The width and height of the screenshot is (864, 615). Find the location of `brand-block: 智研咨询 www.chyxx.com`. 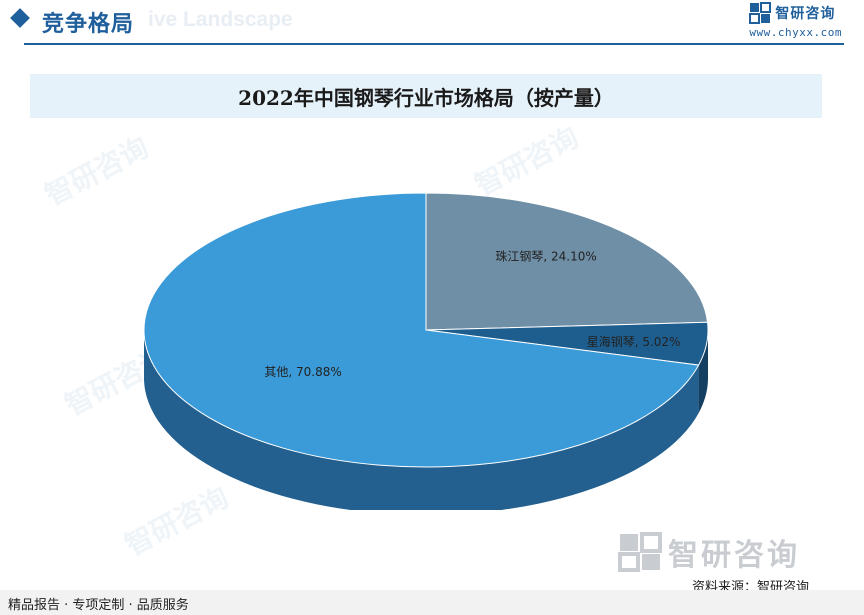

brand-block: 智研咨询 www.chyxx.com is located at coordinates (795, 20).